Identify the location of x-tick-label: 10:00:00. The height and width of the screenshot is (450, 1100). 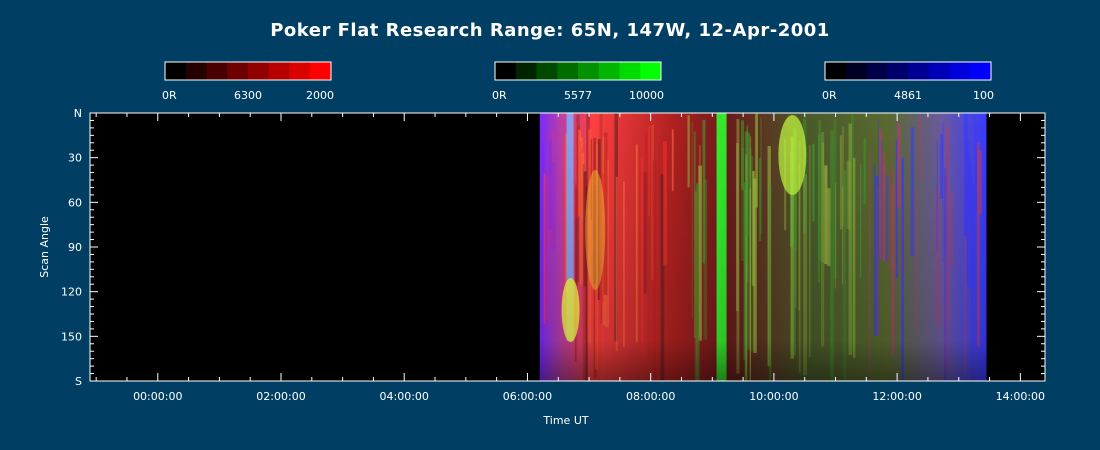
(773, 396).